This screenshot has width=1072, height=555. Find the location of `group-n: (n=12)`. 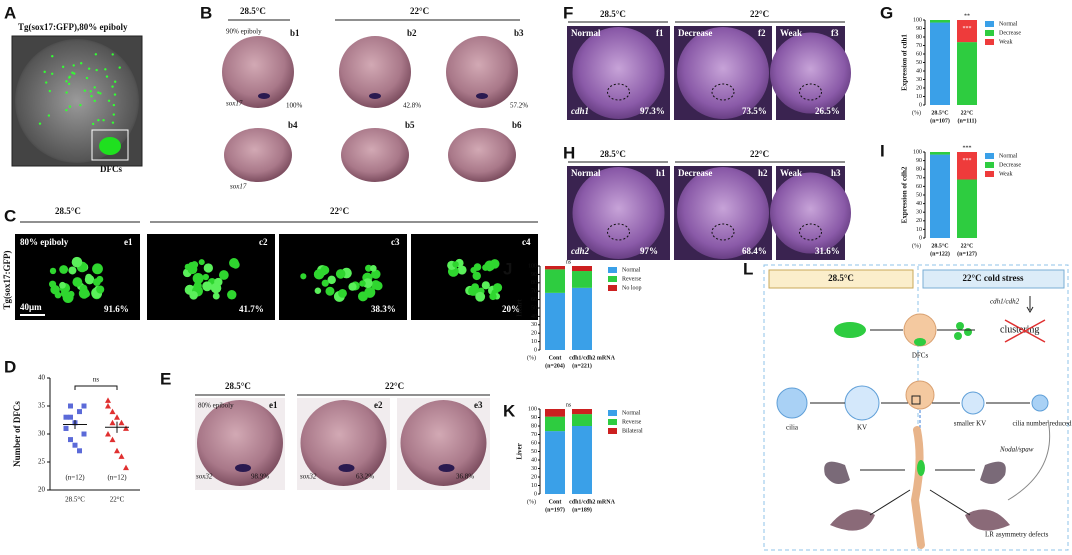

group-n: (n=12) is located at coordinates (75, 478).